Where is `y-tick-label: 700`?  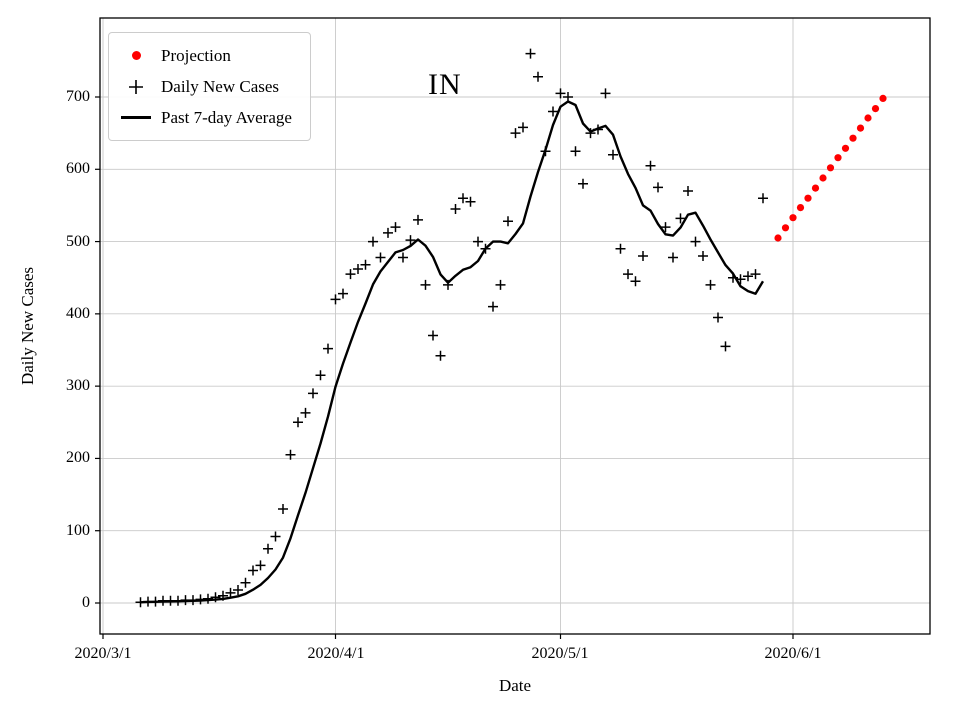 y-tick-label: 700 is located at coordinates (78, 96).